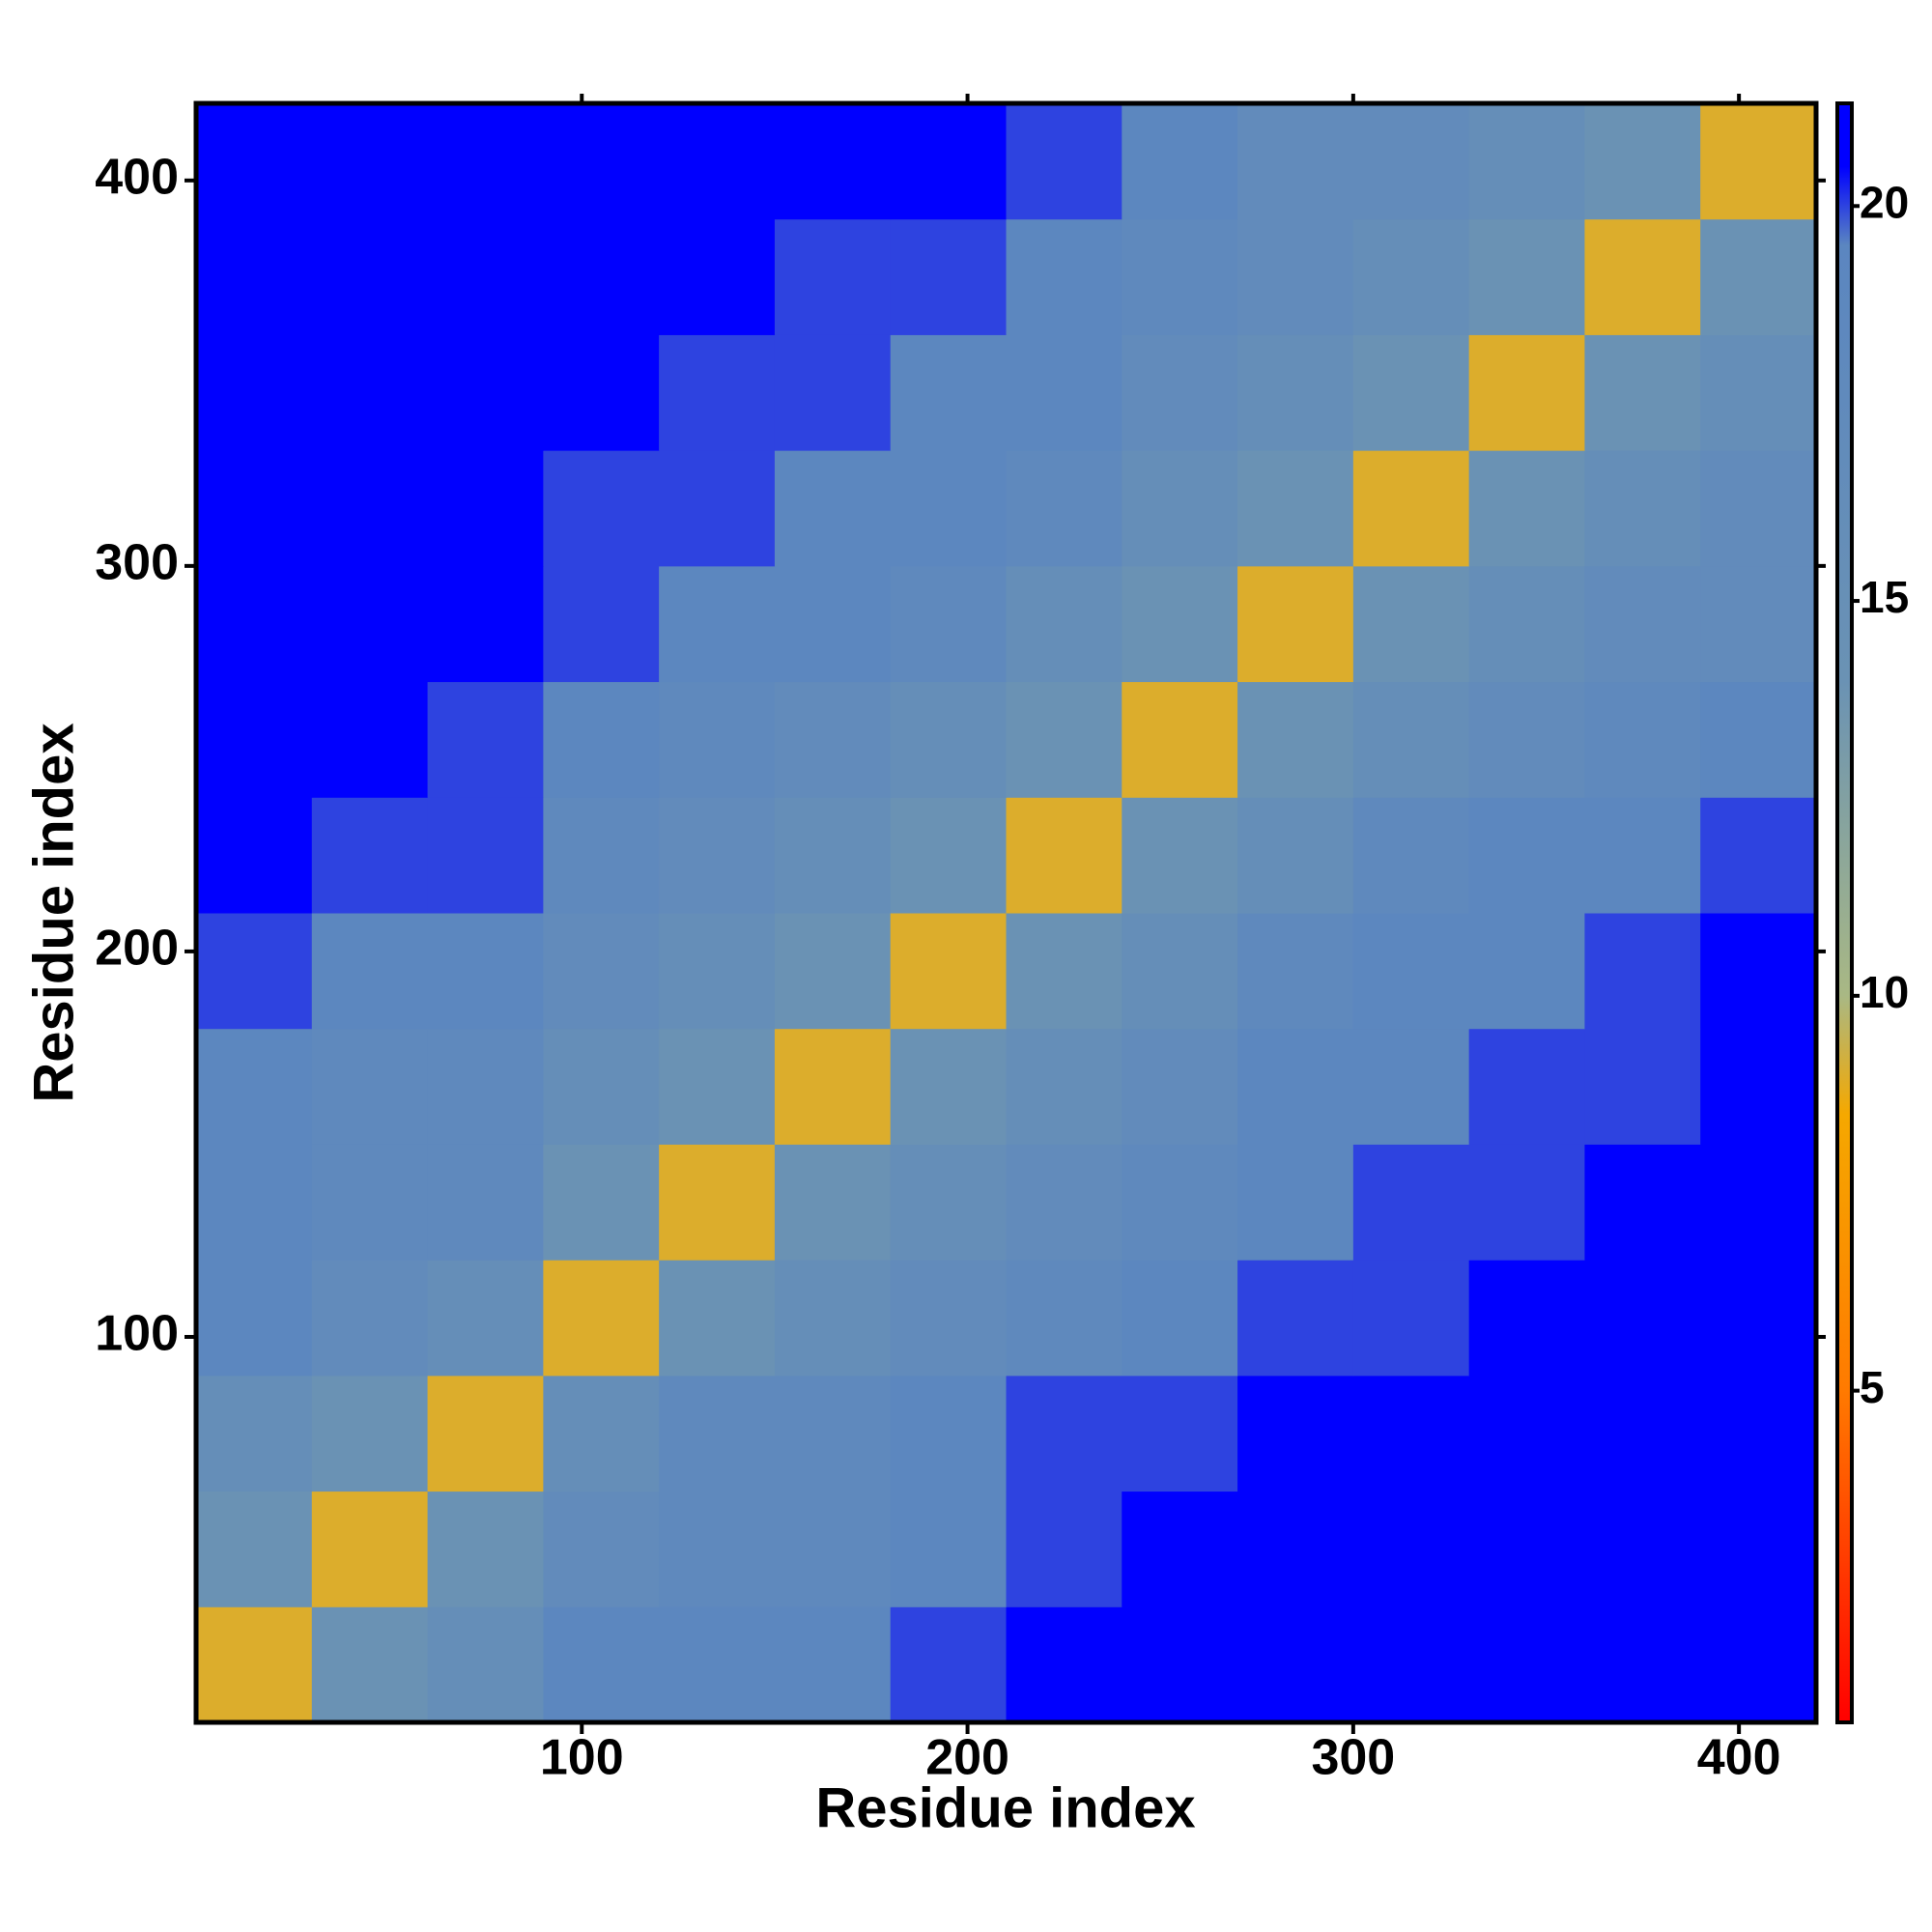  I want to click on y-tick-label: 400, so click(137, 178).